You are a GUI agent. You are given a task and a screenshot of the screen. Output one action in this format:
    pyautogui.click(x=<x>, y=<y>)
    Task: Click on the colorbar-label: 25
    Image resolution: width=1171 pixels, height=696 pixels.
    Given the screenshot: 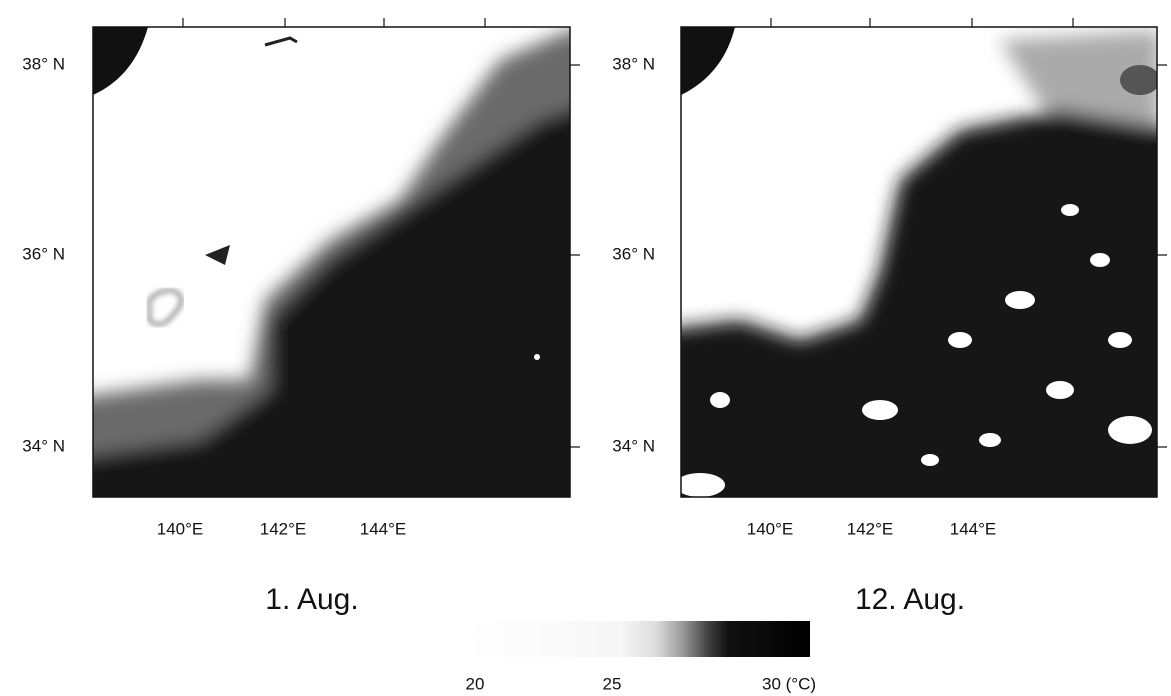 What is the action you would take?
    pyautogui.click(x=612, y=683)
    